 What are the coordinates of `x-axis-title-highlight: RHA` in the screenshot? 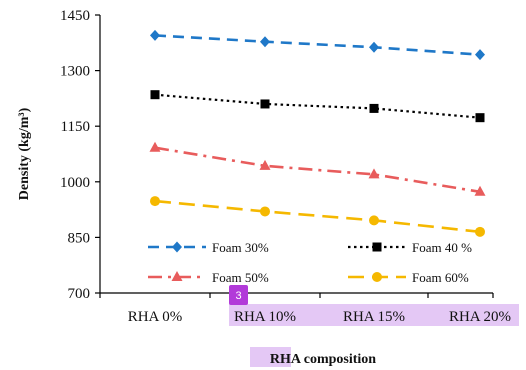 It's located at (286, 359).